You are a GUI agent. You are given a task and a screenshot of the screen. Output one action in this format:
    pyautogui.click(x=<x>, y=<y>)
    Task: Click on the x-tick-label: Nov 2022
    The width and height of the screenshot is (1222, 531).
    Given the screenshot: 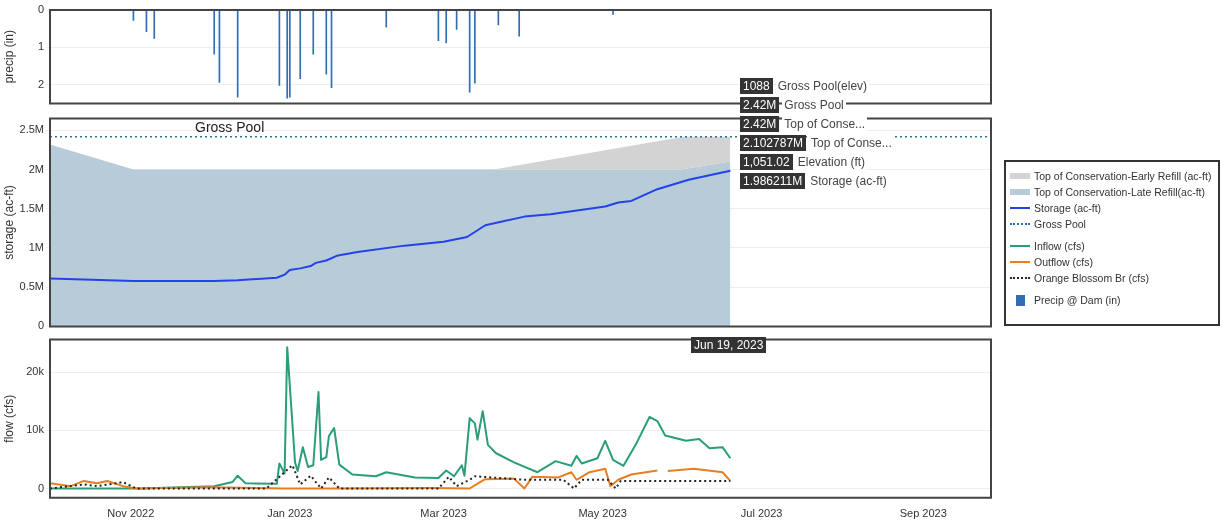 What is the action you would take?
    pyautogui.click(x=131, y=513)
    